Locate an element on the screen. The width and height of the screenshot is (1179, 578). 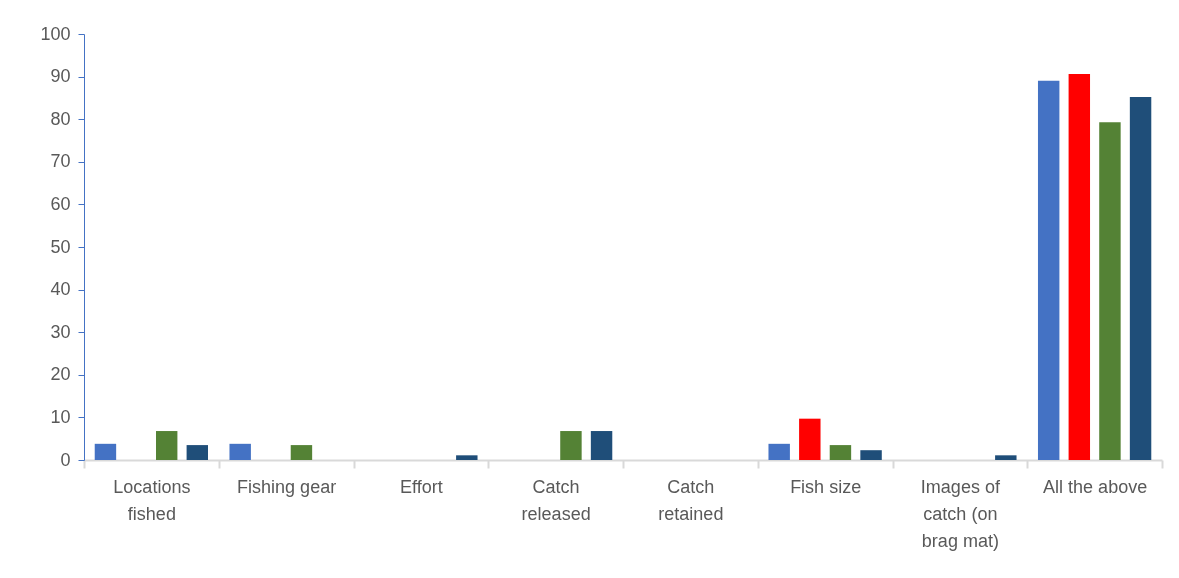
y-tick-label: 100 is located at coordinates (55, 33).